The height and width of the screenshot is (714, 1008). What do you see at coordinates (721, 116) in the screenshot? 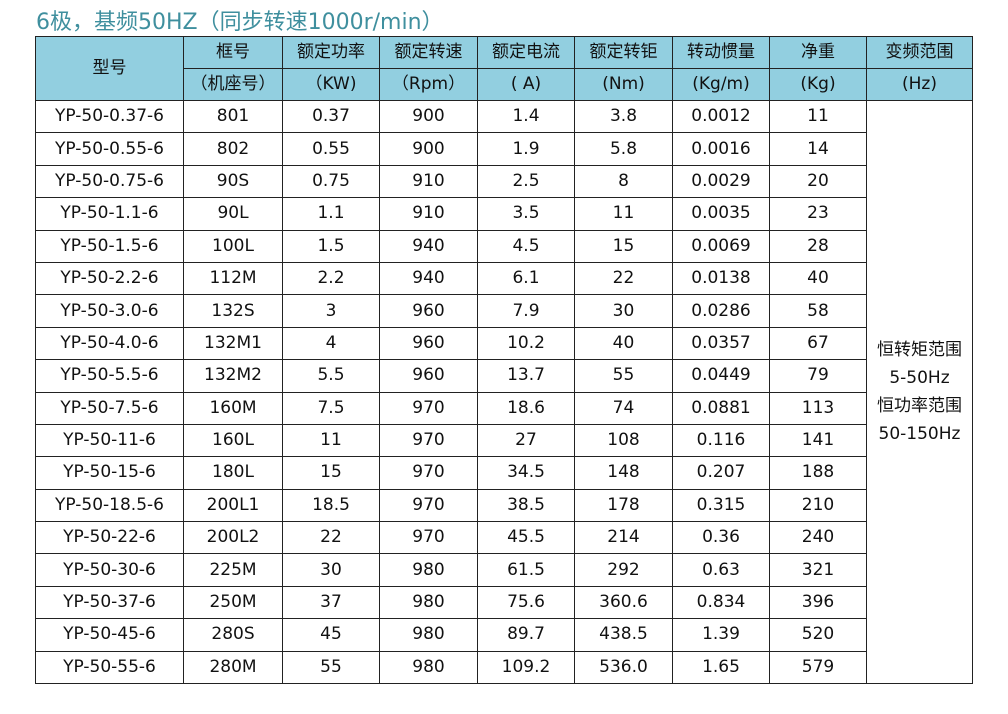
I see `table-cell: 0.0012` at bounding box center [721, 116].